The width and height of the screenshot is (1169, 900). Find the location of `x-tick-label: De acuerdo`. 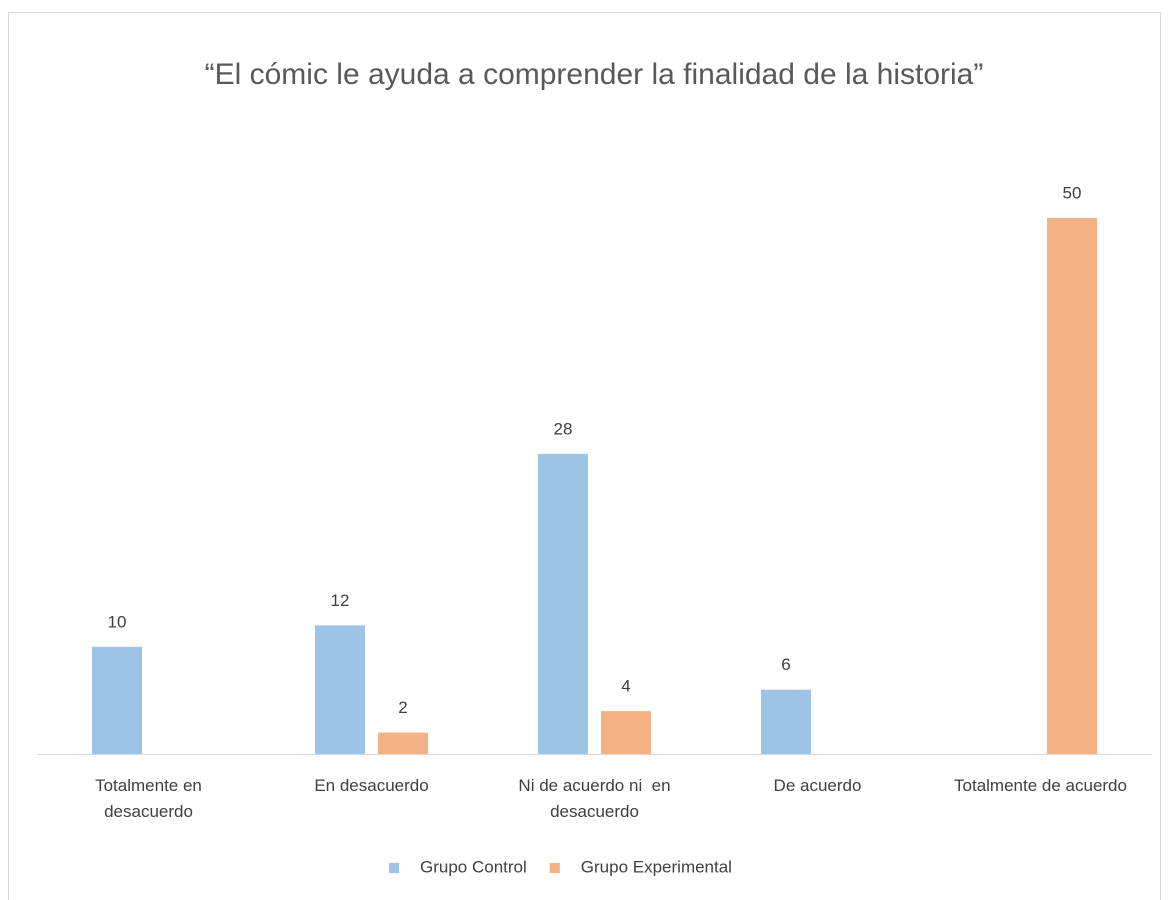

x-tick-label: De acuerdo is located at coordinates (817, 785).